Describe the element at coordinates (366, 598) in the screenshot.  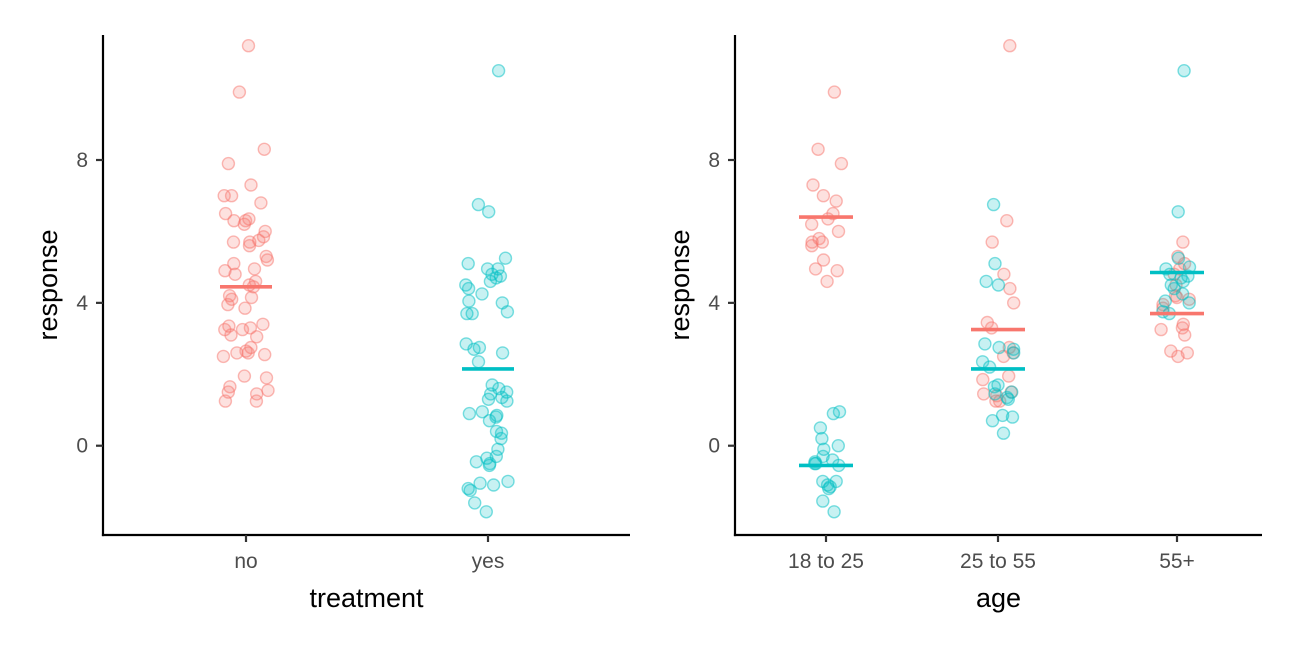
I see `x-axis-title: treatment` at that location.